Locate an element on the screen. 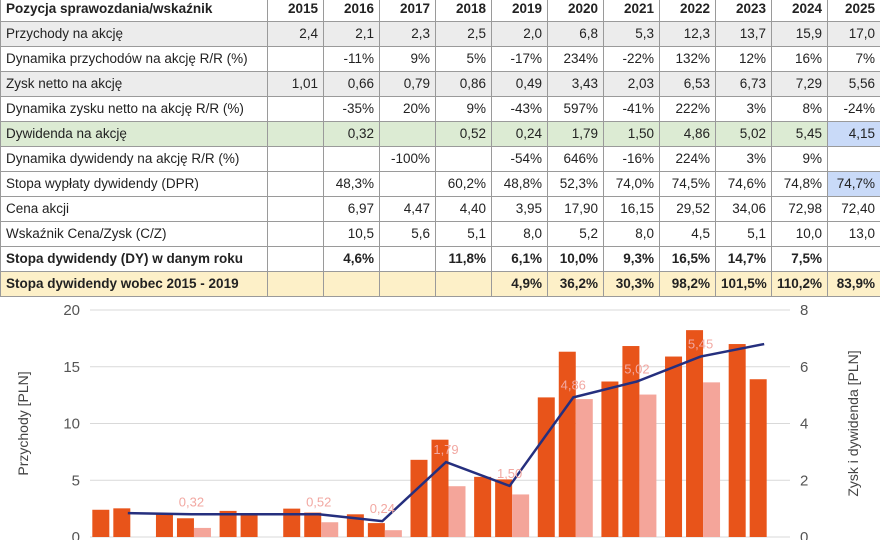 The height and width of the screenshot is (540, 880). year-header: 2020 is located at coordinates (575, 11).